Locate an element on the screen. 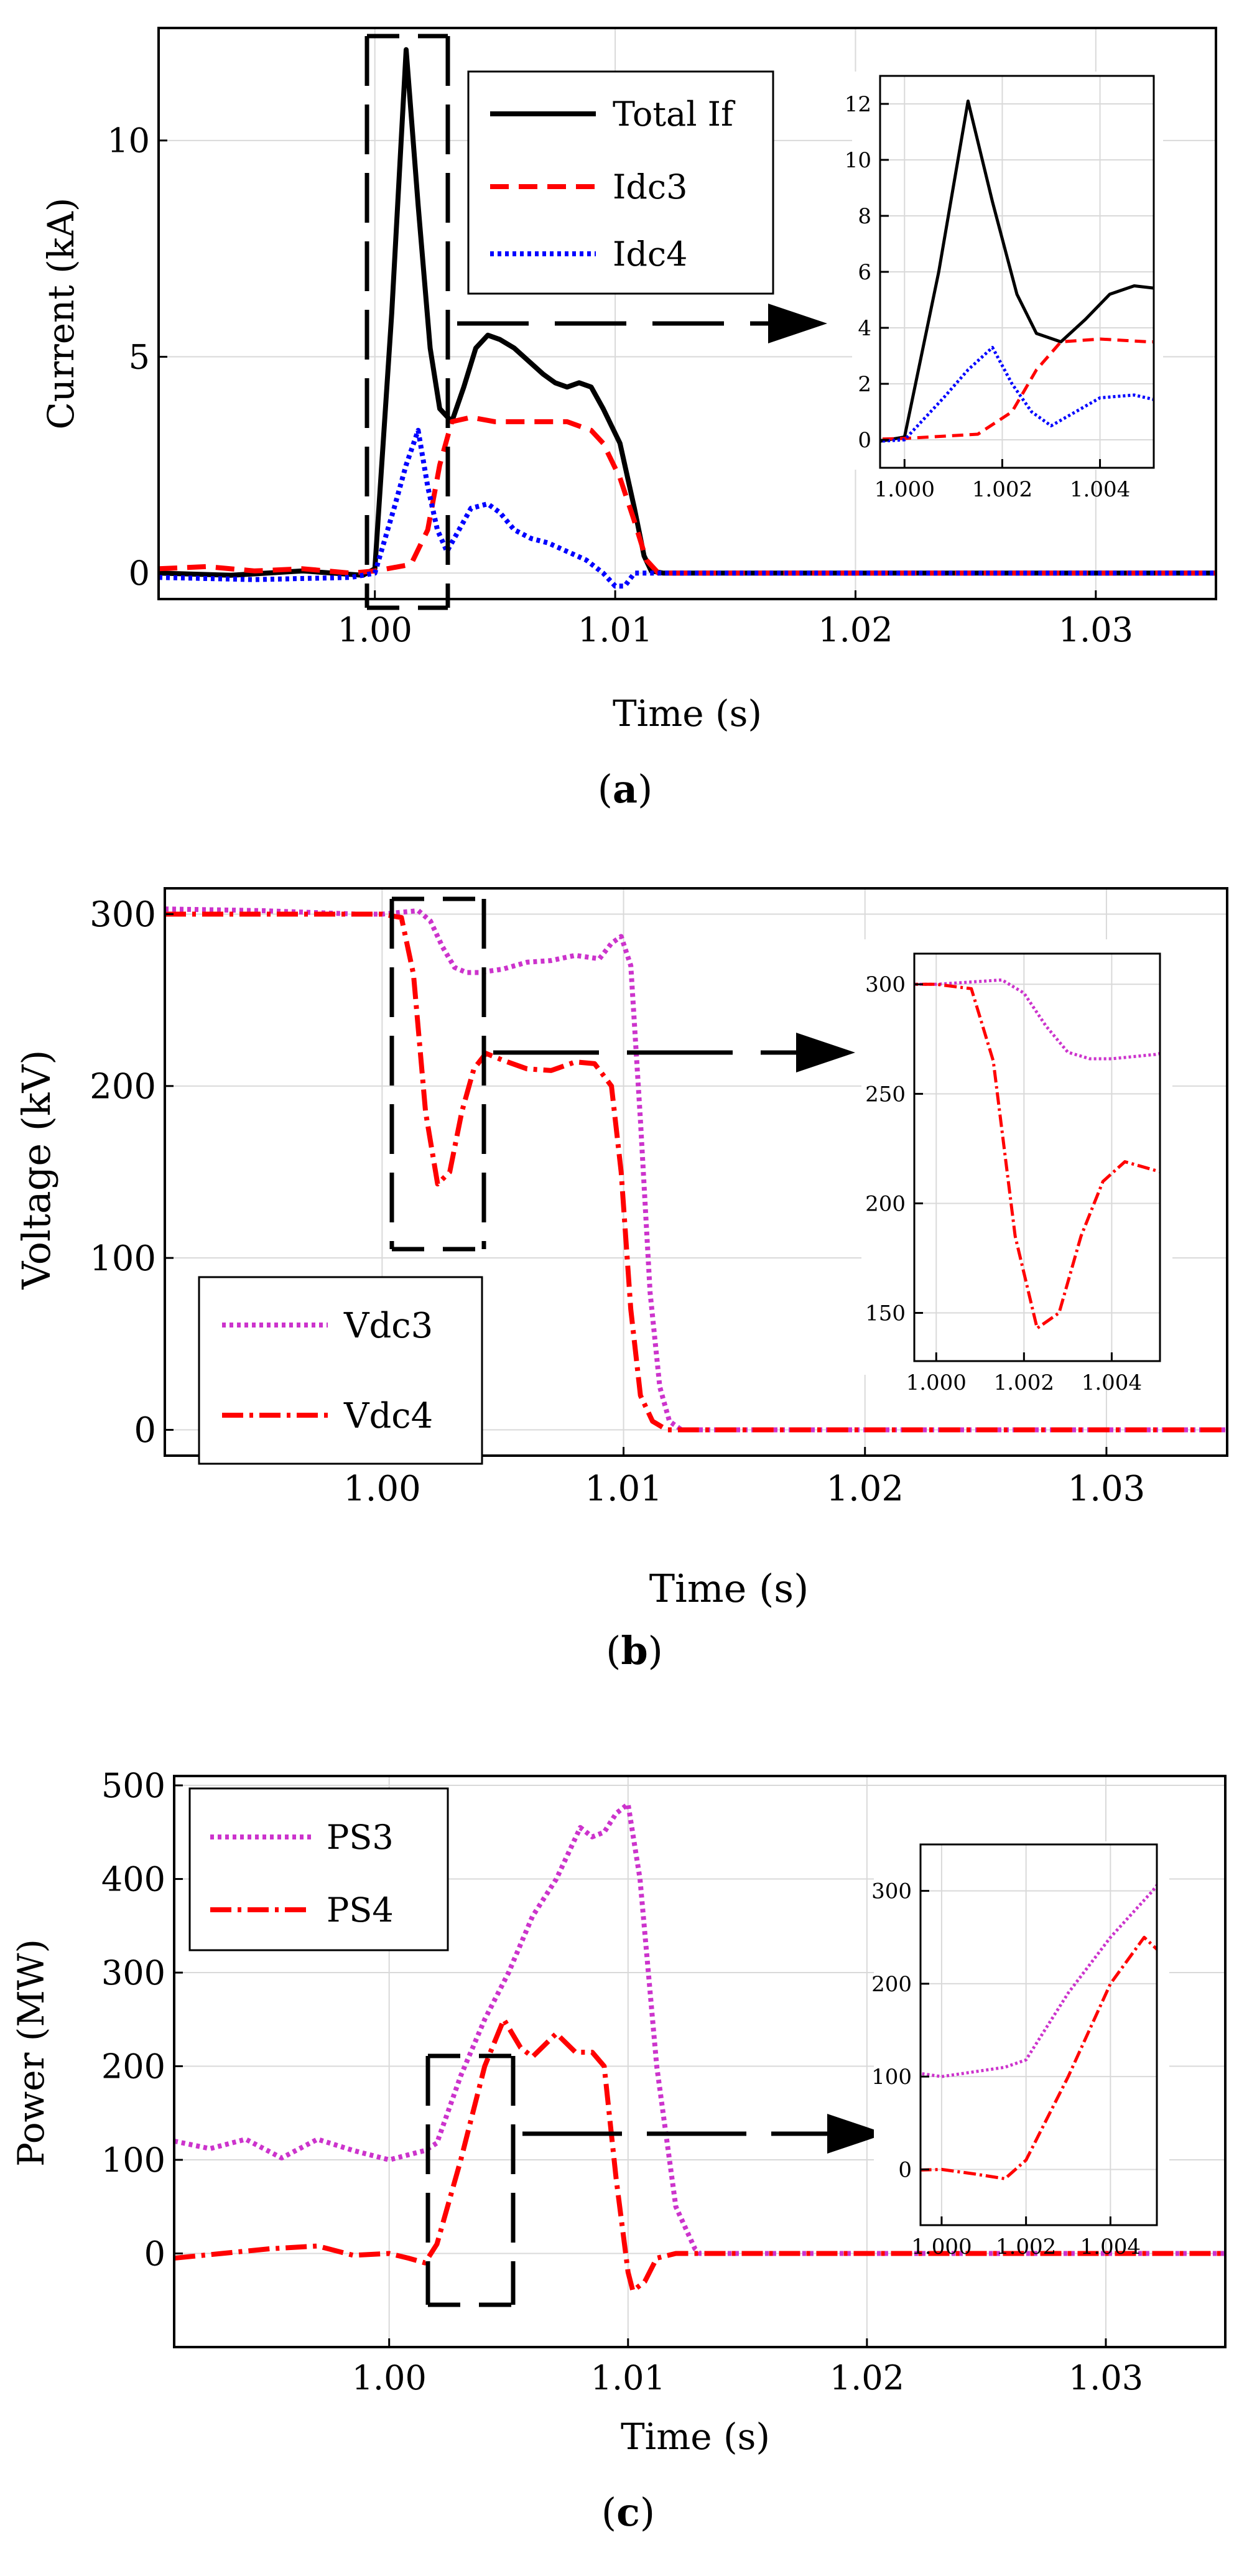 The height and width of the screenshot is (2576, 1257). inset-c-y-tick-label: 200 is located at coordinates (891, 1984).